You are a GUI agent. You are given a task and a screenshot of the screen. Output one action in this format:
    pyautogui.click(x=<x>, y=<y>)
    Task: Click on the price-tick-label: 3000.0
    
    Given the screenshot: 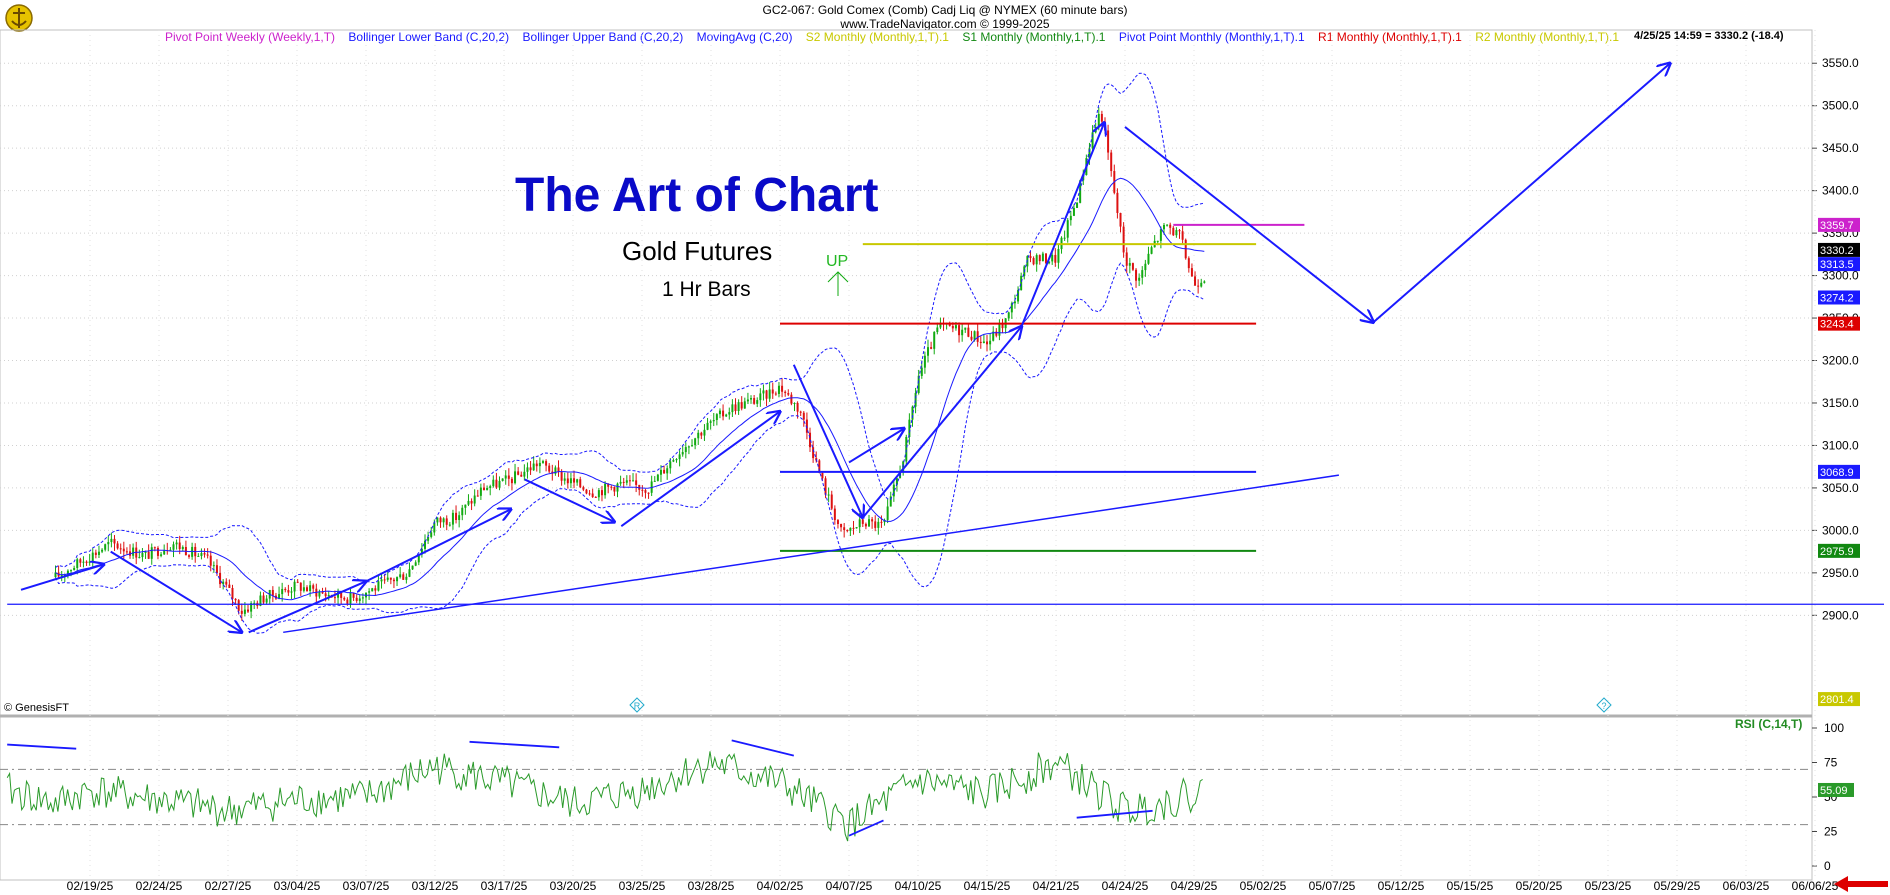 What is the action you would take?
    pyautogui.click(x=1840, y=530)
    